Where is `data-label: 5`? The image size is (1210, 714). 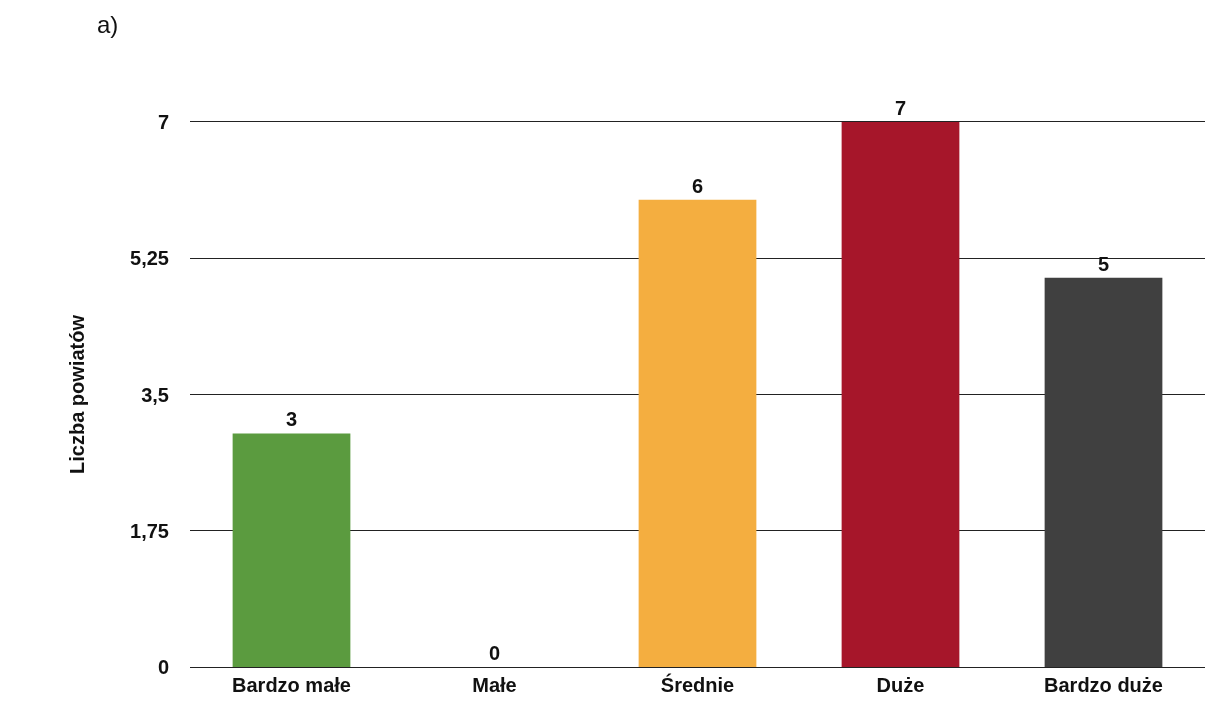
data-label: 5 is located at coordinates (1103, 263).